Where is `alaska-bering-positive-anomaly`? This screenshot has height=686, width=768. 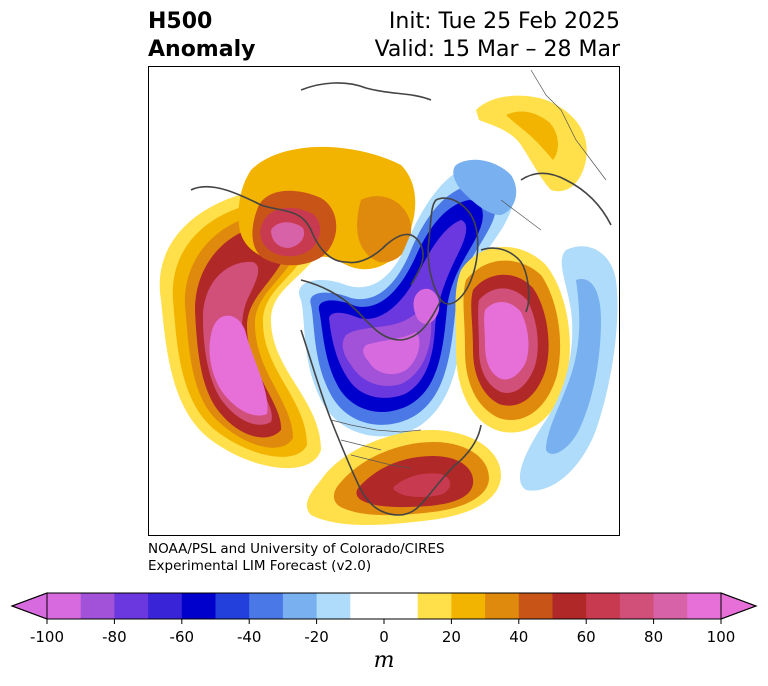
alaska-bering-positive-anomaly is located at coordinates (327, 208).